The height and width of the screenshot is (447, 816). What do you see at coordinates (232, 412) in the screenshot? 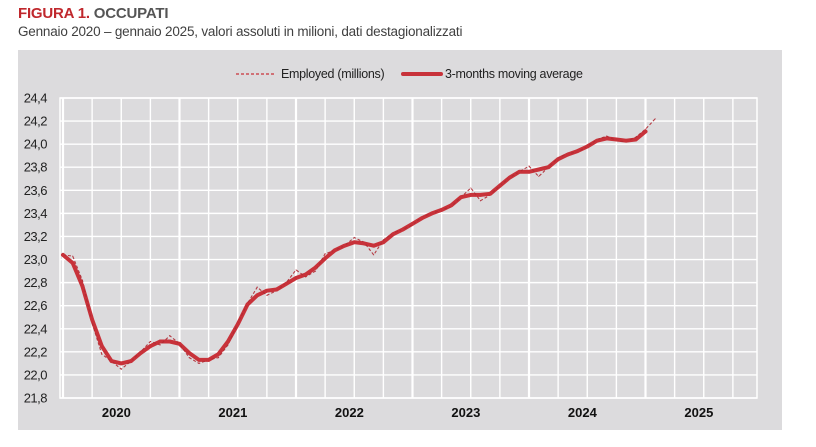
I see `x-tick-label: 2021` at bounding box center [232, 412].